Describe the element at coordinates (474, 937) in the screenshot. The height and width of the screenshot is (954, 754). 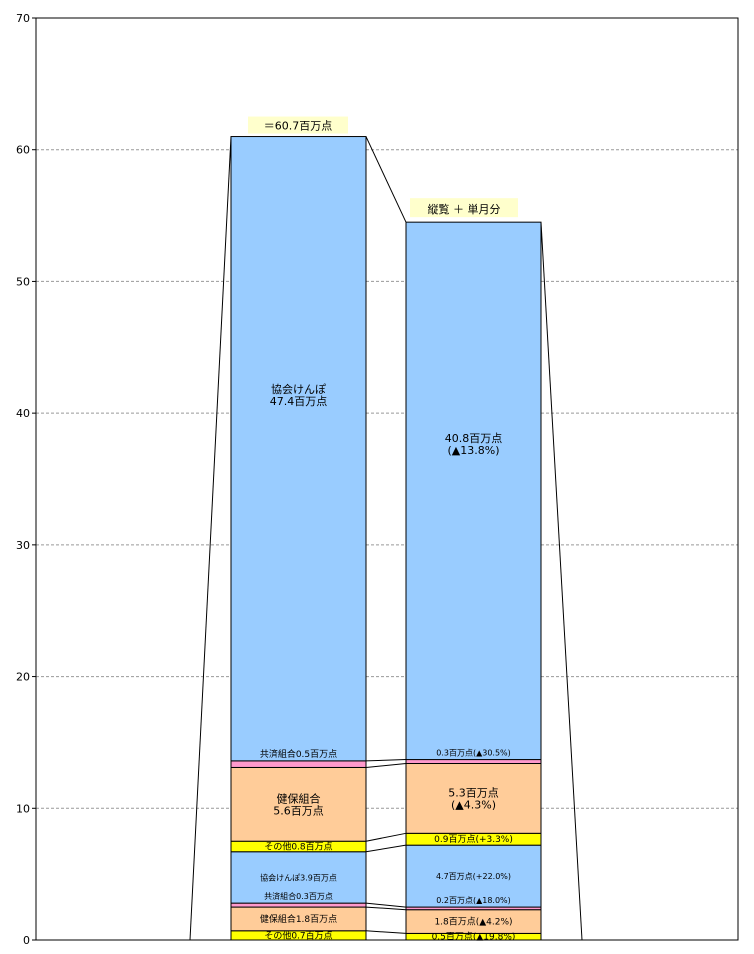
I see `segment-label: 0.5百万点(▲19.8%)` at that location.